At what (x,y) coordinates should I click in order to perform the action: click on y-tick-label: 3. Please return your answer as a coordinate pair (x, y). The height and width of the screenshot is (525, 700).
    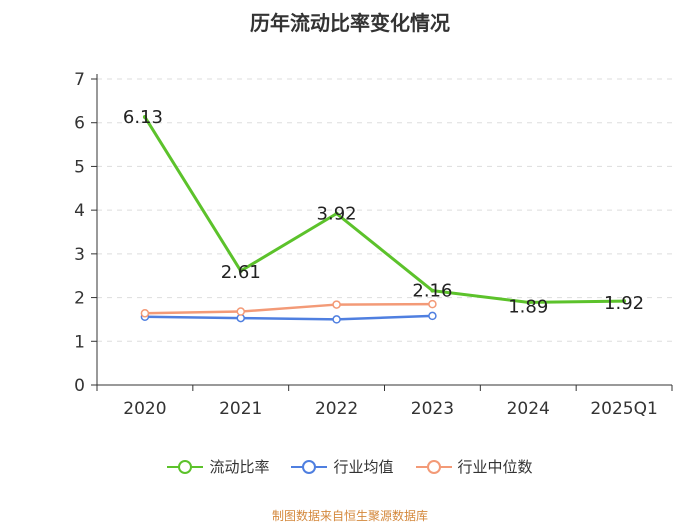
    Looking at the image, I should click on (79, 255).